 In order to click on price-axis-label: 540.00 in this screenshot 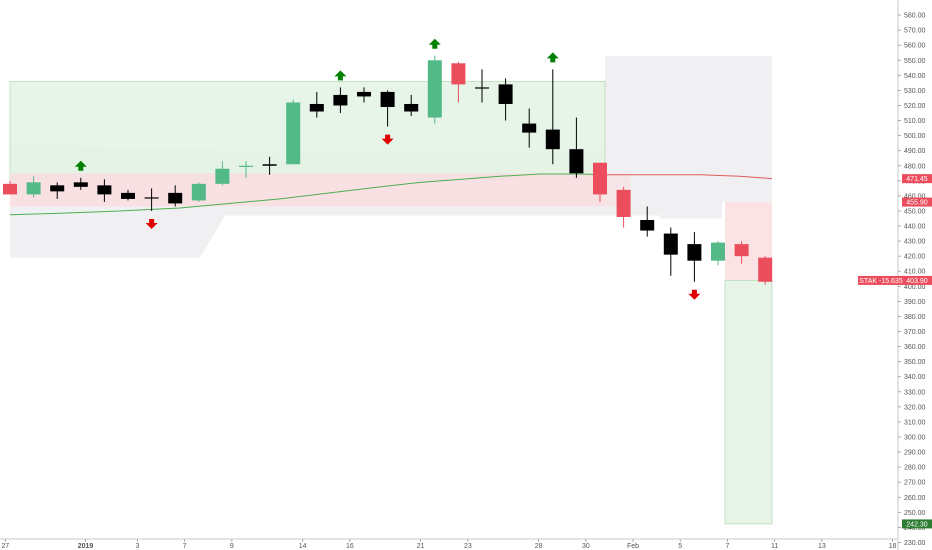, I will do `click(915, 76)`.